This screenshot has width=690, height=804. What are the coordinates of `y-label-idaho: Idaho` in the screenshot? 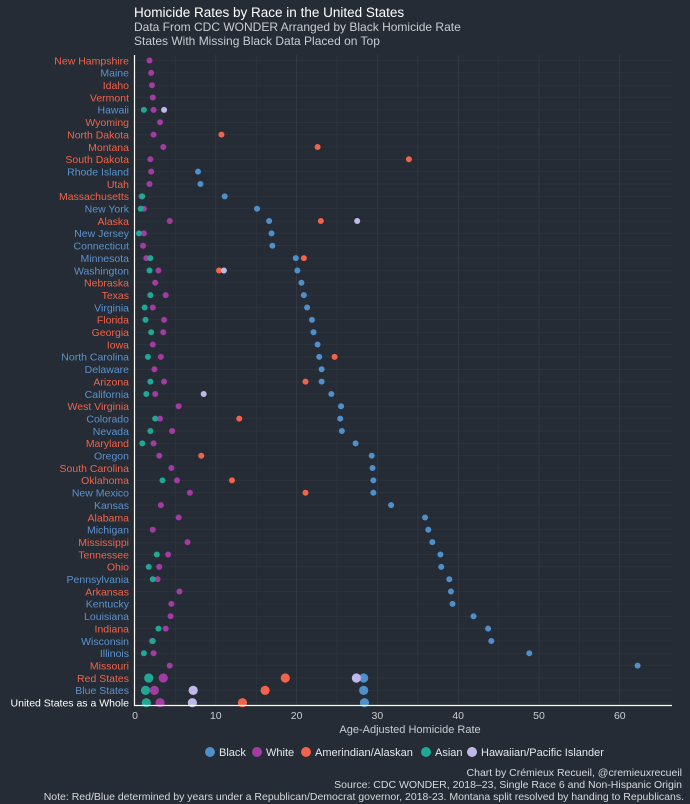 It's located at (116, 86).